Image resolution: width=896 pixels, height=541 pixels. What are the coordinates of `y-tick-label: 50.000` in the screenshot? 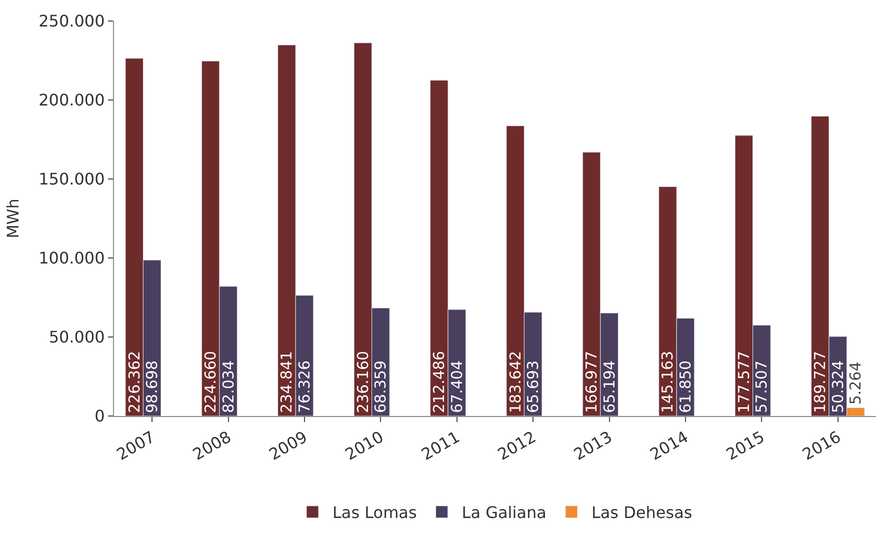 It's located at (76, 337).